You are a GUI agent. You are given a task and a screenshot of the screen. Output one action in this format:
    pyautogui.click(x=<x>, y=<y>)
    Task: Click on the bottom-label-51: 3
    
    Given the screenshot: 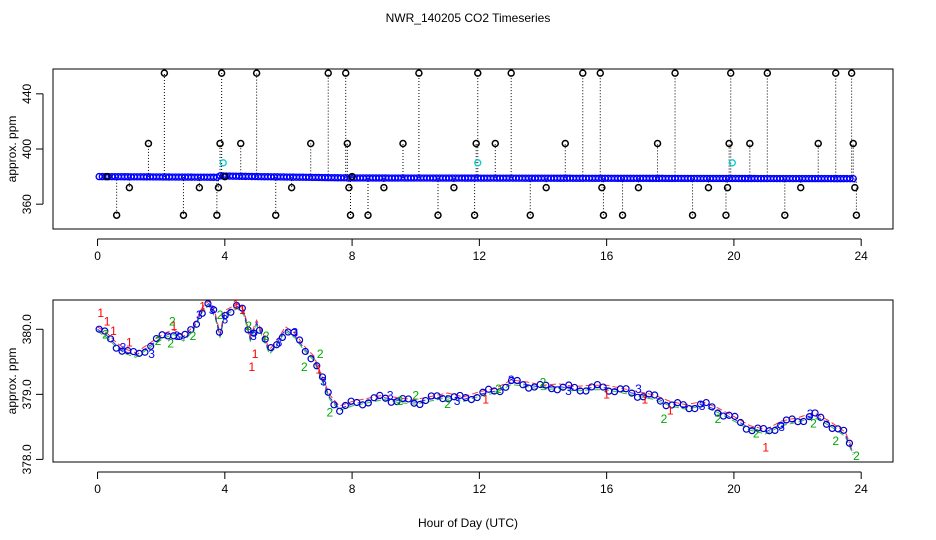 What is the action you would take?
    pyautogui.click(x=568, y=391)
    